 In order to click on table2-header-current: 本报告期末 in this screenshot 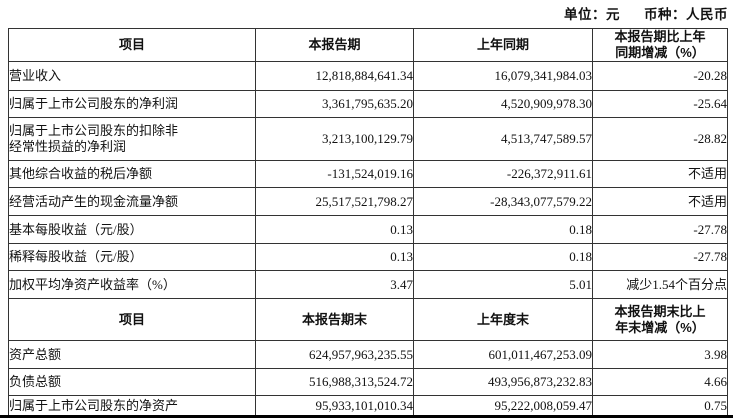, I will do `click(334, 319)`.